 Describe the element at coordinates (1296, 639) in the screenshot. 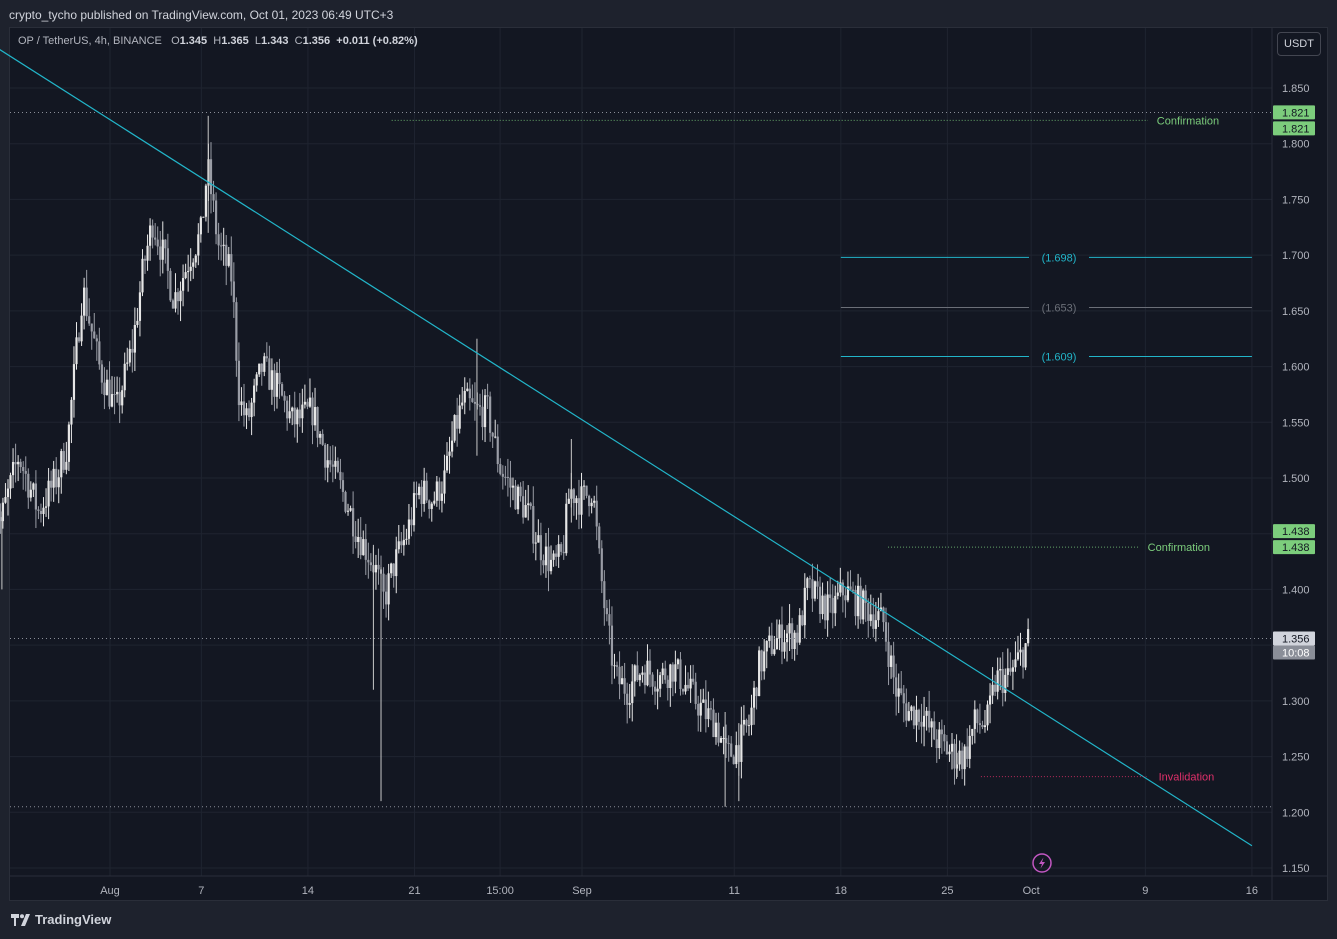

I see `price-badge-text: 1.356` at that location.